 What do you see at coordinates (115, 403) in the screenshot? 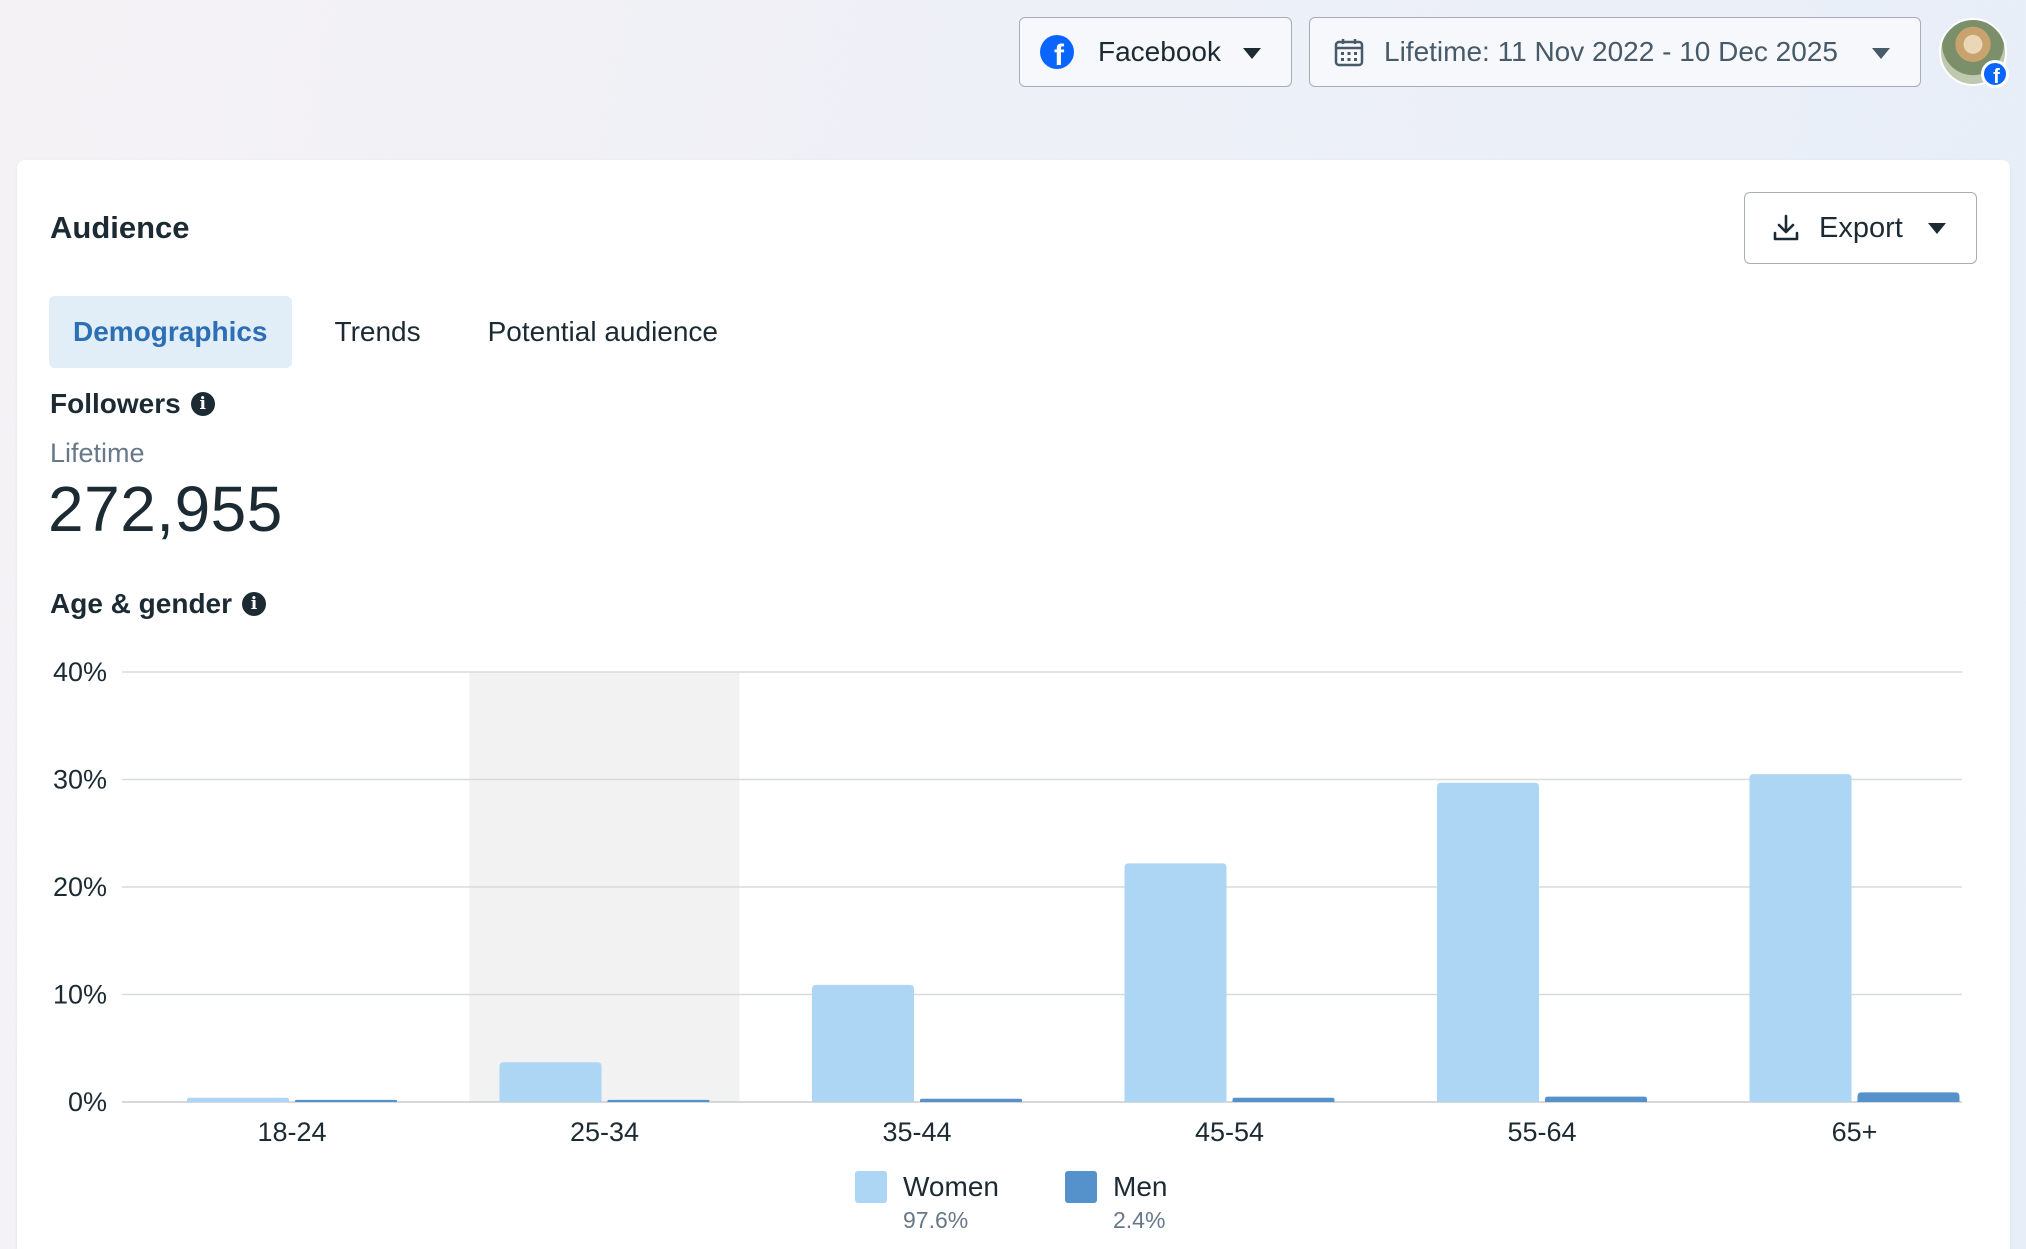
I see `followers-label: Followers` at bounding box center [115, 403].